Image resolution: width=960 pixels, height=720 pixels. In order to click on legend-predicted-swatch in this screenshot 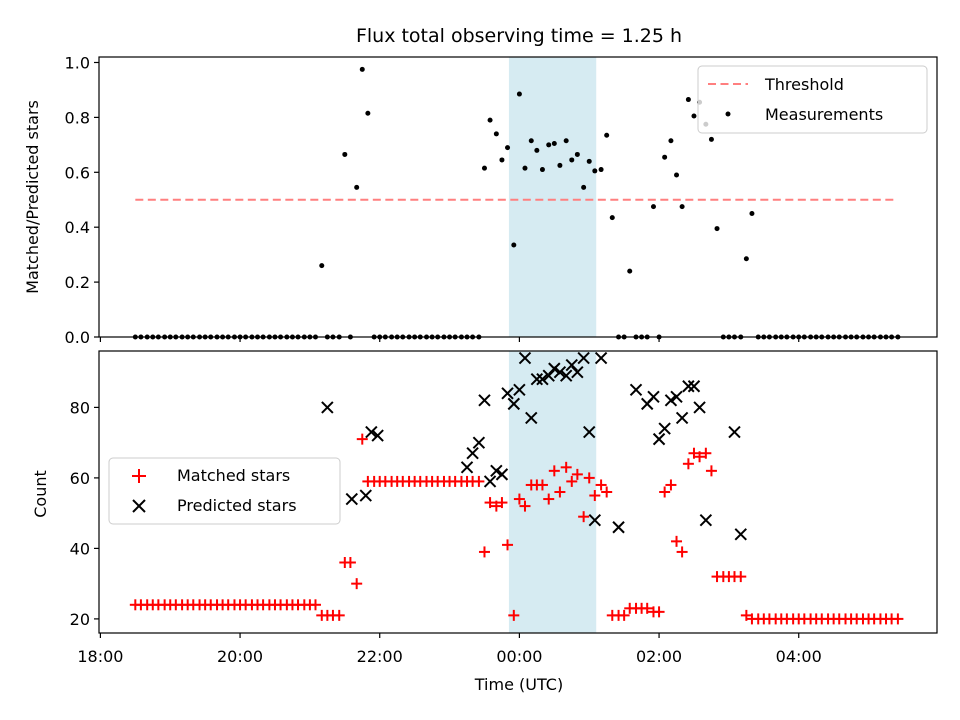, I will do `click(139, 506)`.